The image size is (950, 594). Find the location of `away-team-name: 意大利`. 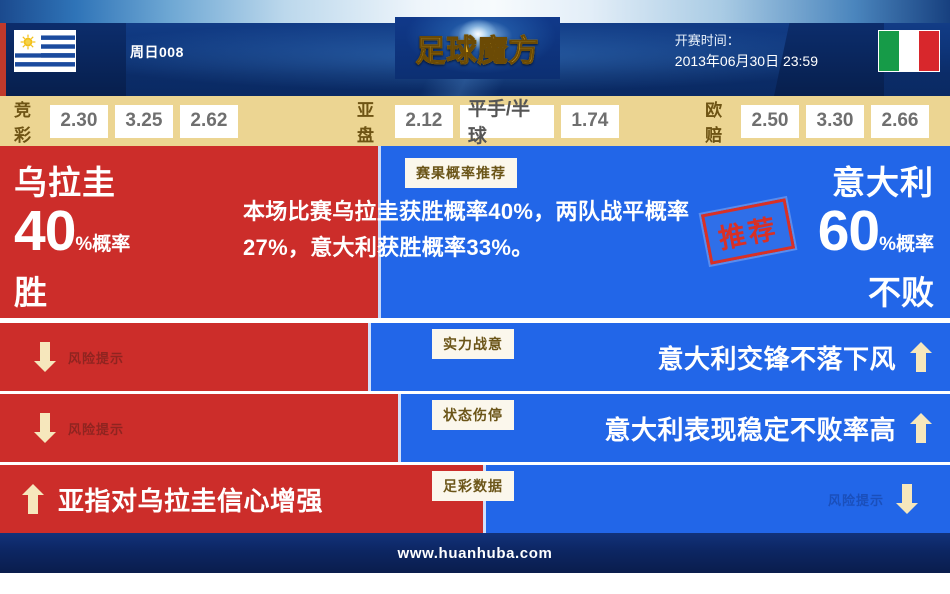

away-team-name: 意大利 is located at coordinates (883, 182).